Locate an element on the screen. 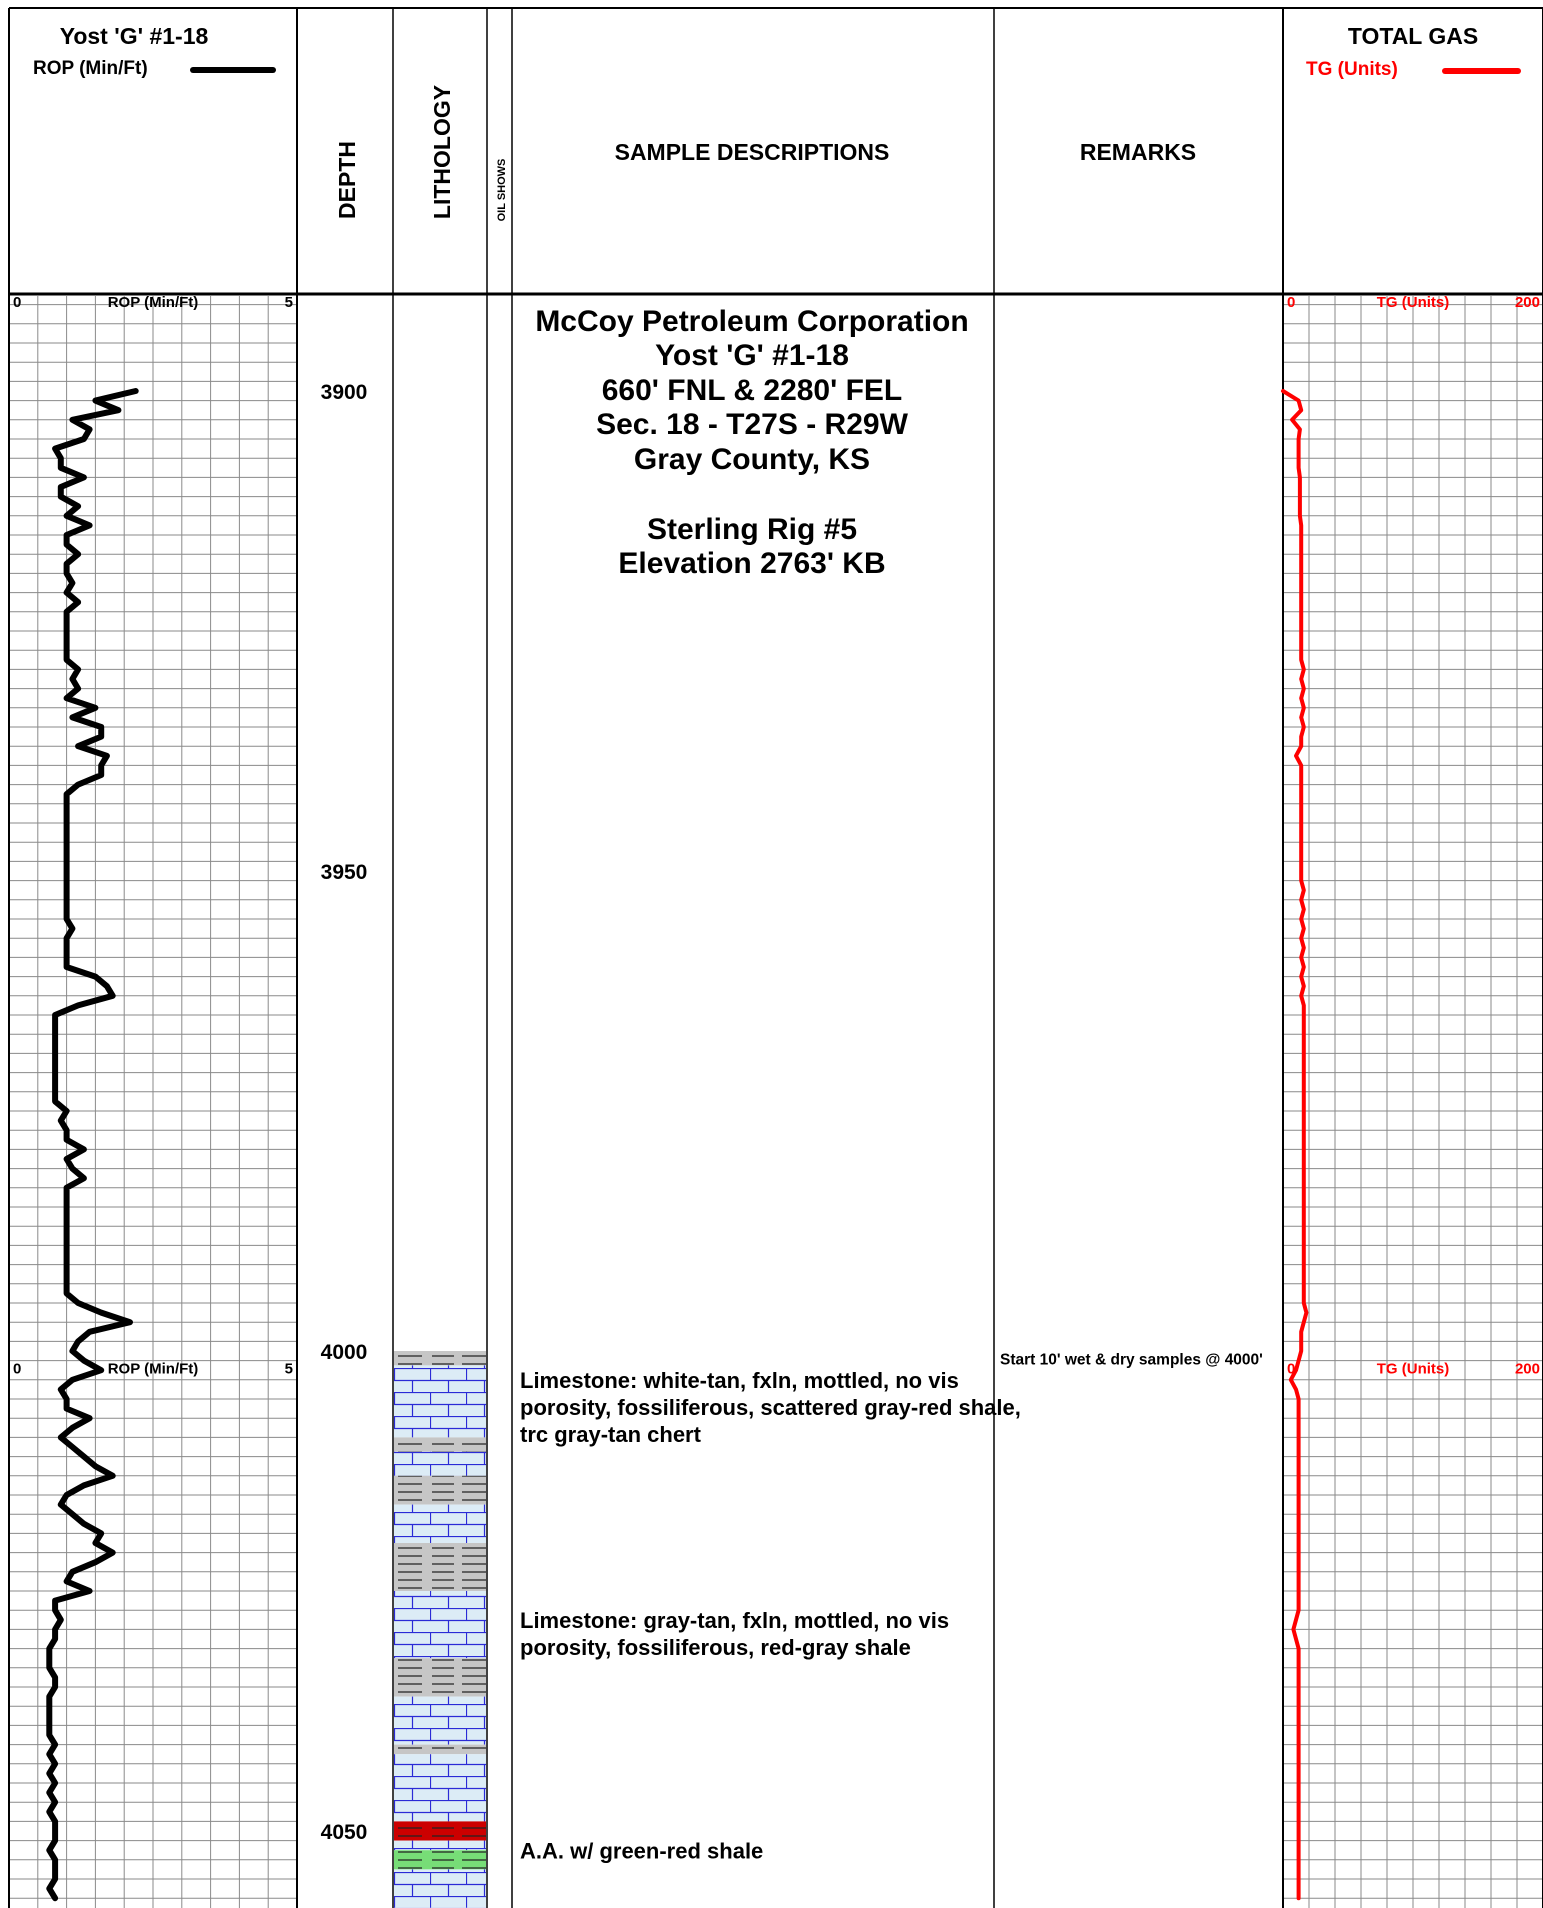 The width and height of the screenshot is (1543, 1908). depth-label: 3950 is located at coordinates (344, 872).